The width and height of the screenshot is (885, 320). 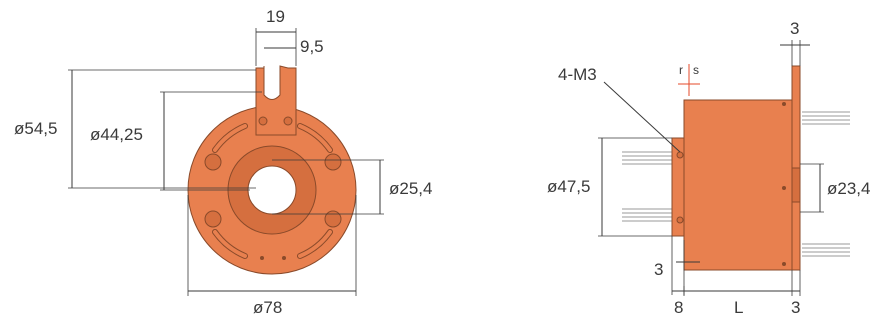 I want to click on dim-label-4-m3: 4-M3, so click(x=577, y=74).